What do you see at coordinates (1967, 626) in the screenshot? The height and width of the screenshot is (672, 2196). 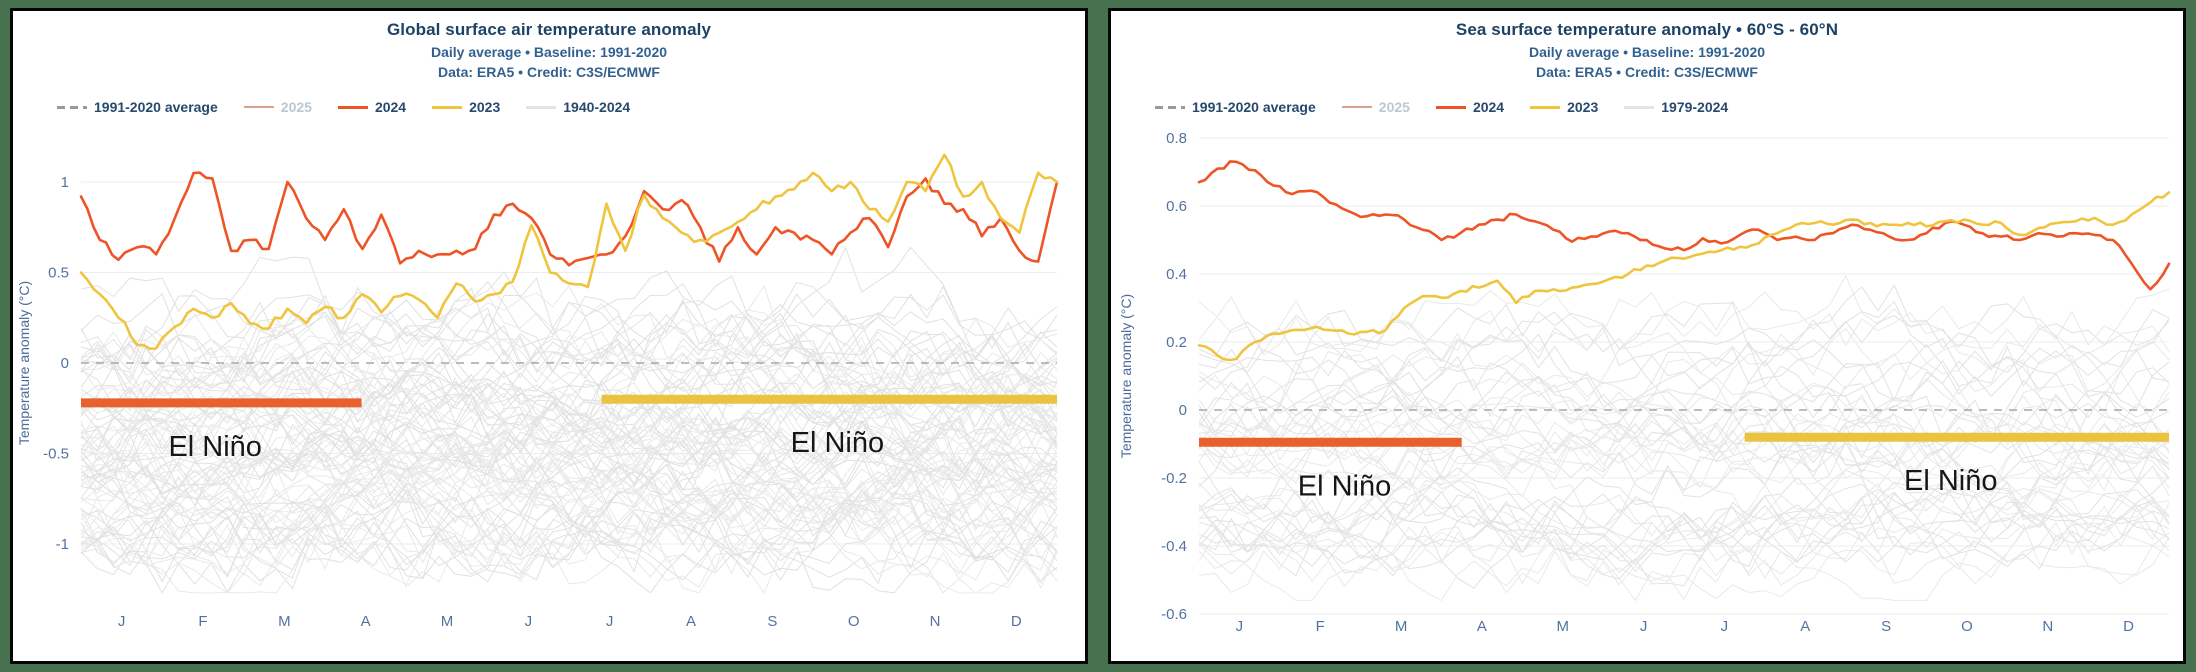 I see `x-tick-label: O` at bounding box center [1967, 626].